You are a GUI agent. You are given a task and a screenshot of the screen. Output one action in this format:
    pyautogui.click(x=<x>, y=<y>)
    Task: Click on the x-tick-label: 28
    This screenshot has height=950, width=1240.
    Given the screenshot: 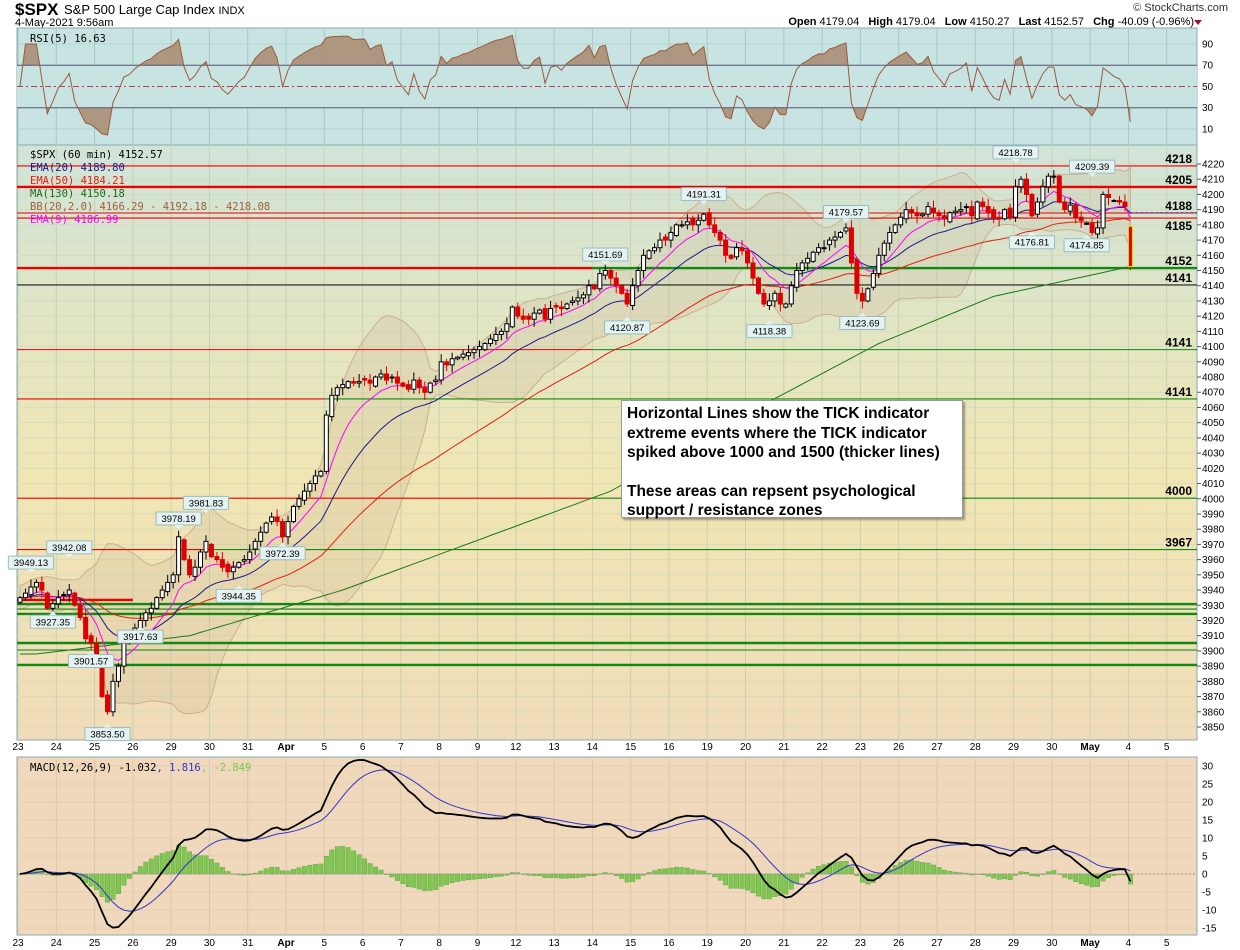 What is the action you would take?
    pyautogui.click(x=976, y=943)
    